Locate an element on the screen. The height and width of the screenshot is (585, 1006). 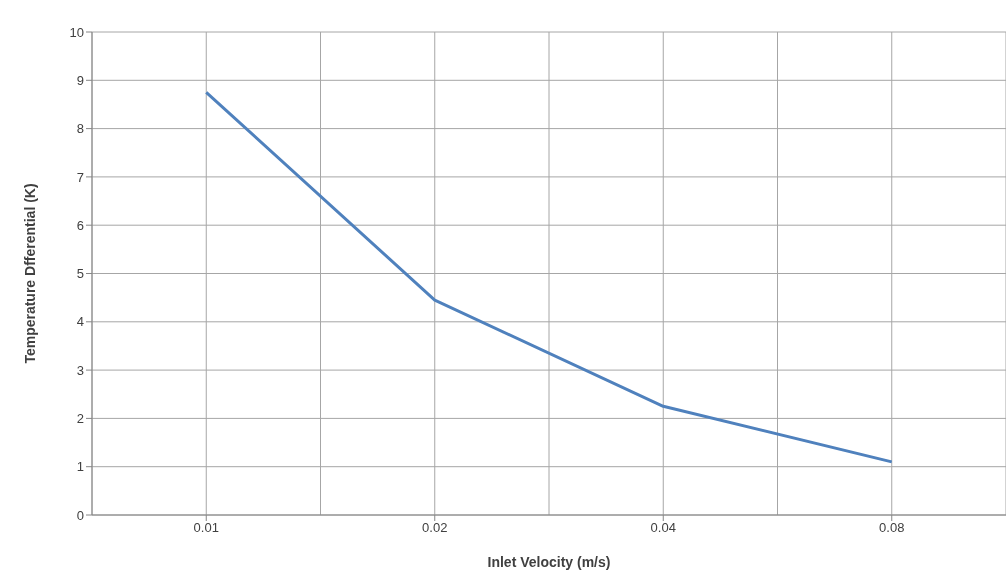
x-axis-title: Inlet Velocity (m/s) is located at coordinates (549, 562).